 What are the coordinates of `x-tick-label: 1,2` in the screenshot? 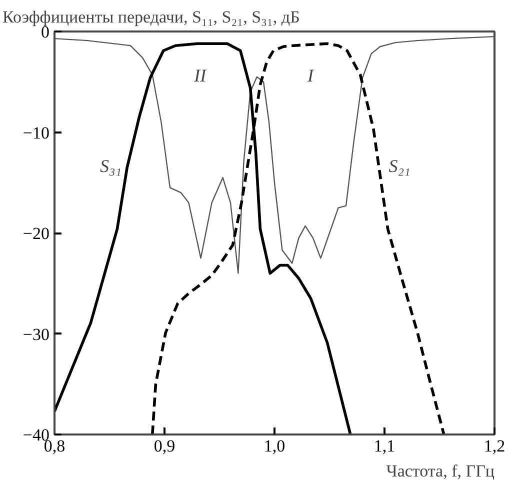 It's located at (495, 446).